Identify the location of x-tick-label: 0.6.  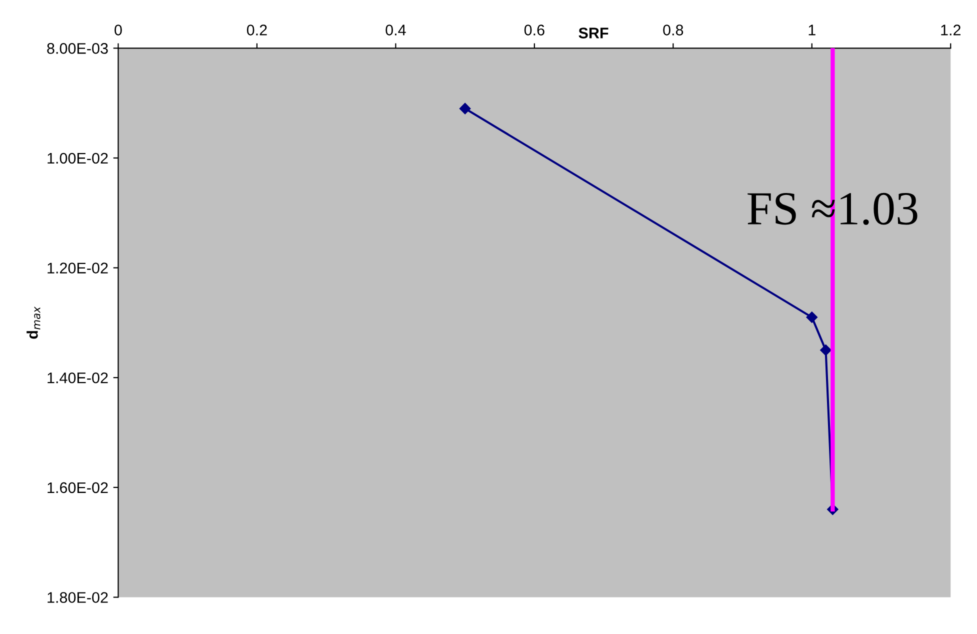
(534, 30).